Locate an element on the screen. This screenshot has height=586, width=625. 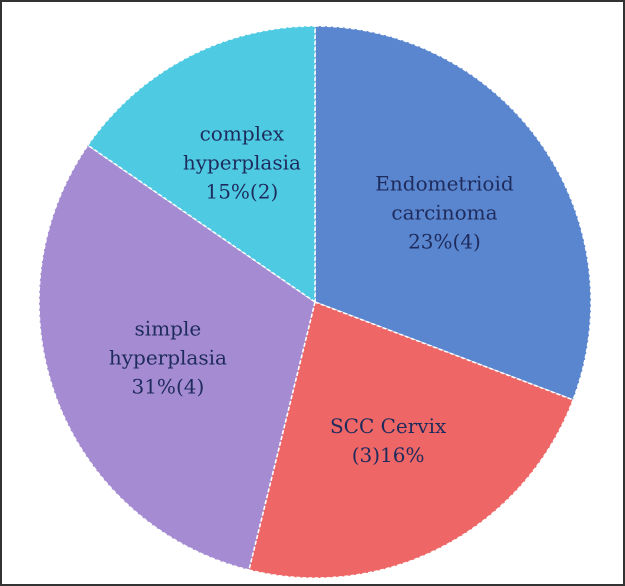
slice-label: Endometrioid carcinoma 23%(4) is located at coordinates (444, 212).